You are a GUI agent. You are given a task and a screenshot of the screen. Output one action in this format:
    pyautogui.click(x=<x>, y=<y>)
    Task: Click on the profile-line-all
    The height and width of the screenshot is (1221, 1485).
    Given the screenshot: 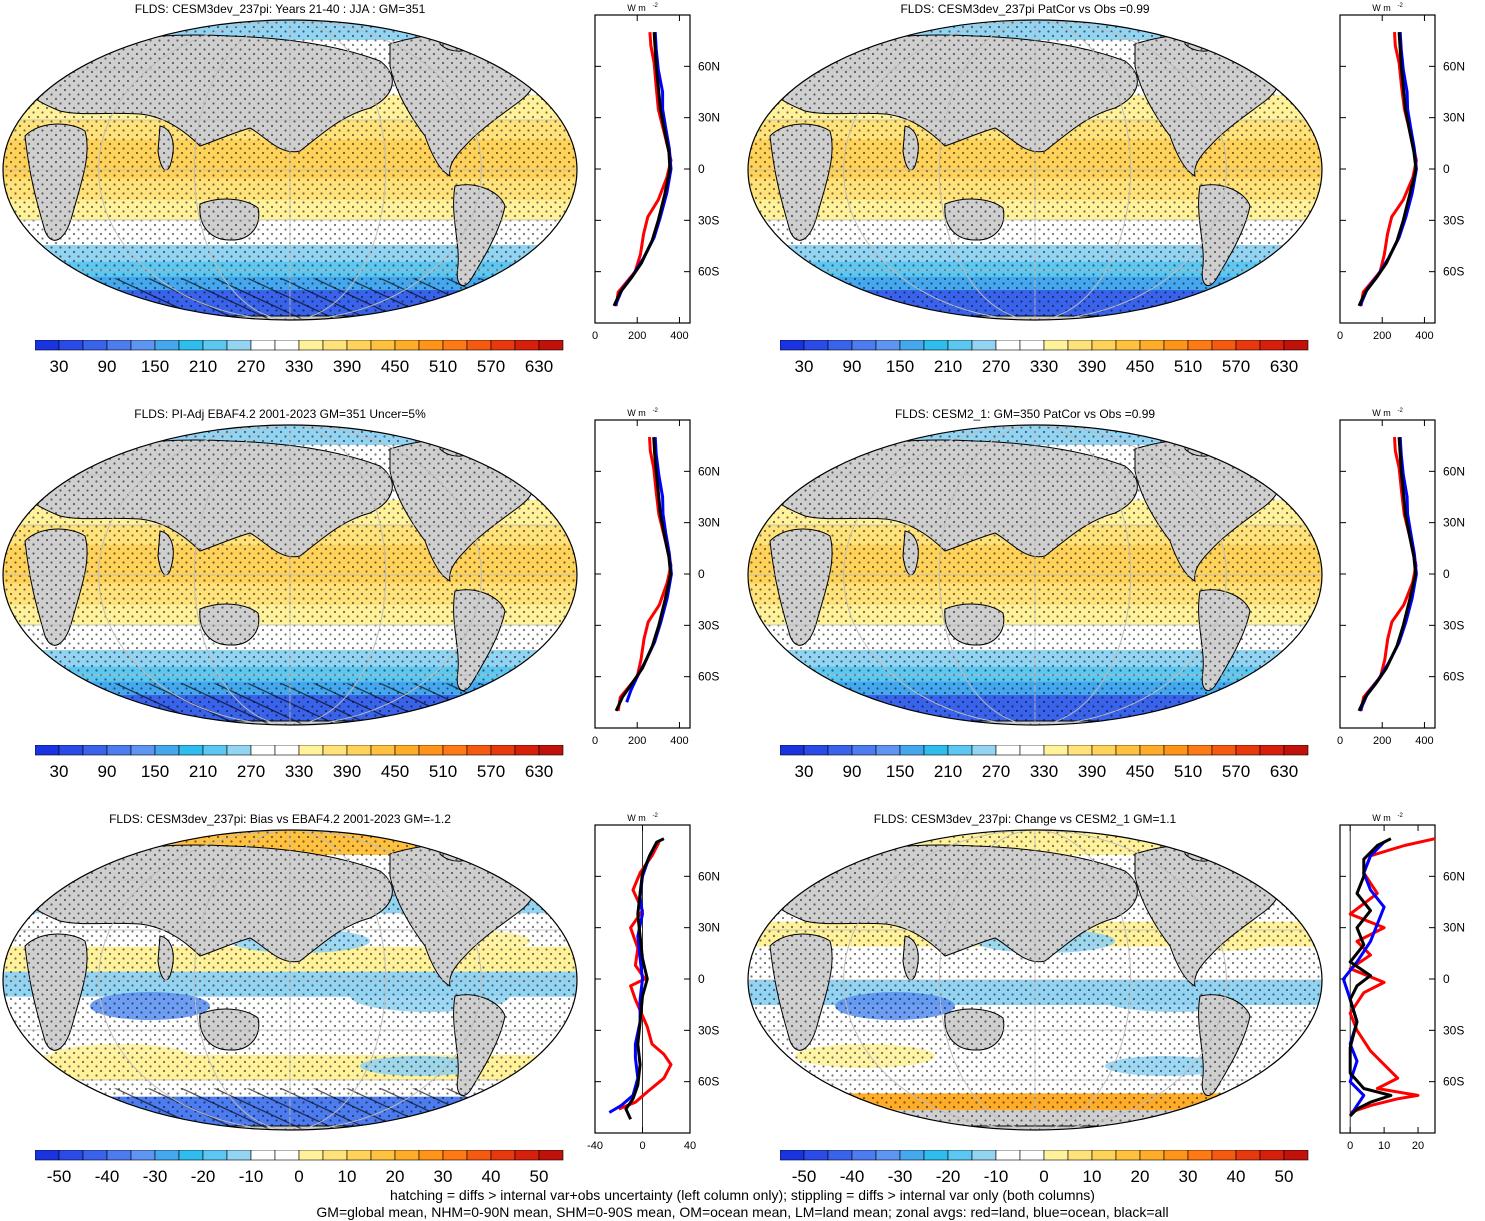 What is the action you would take?
    pyautogui.click(x=642, y=169)
    